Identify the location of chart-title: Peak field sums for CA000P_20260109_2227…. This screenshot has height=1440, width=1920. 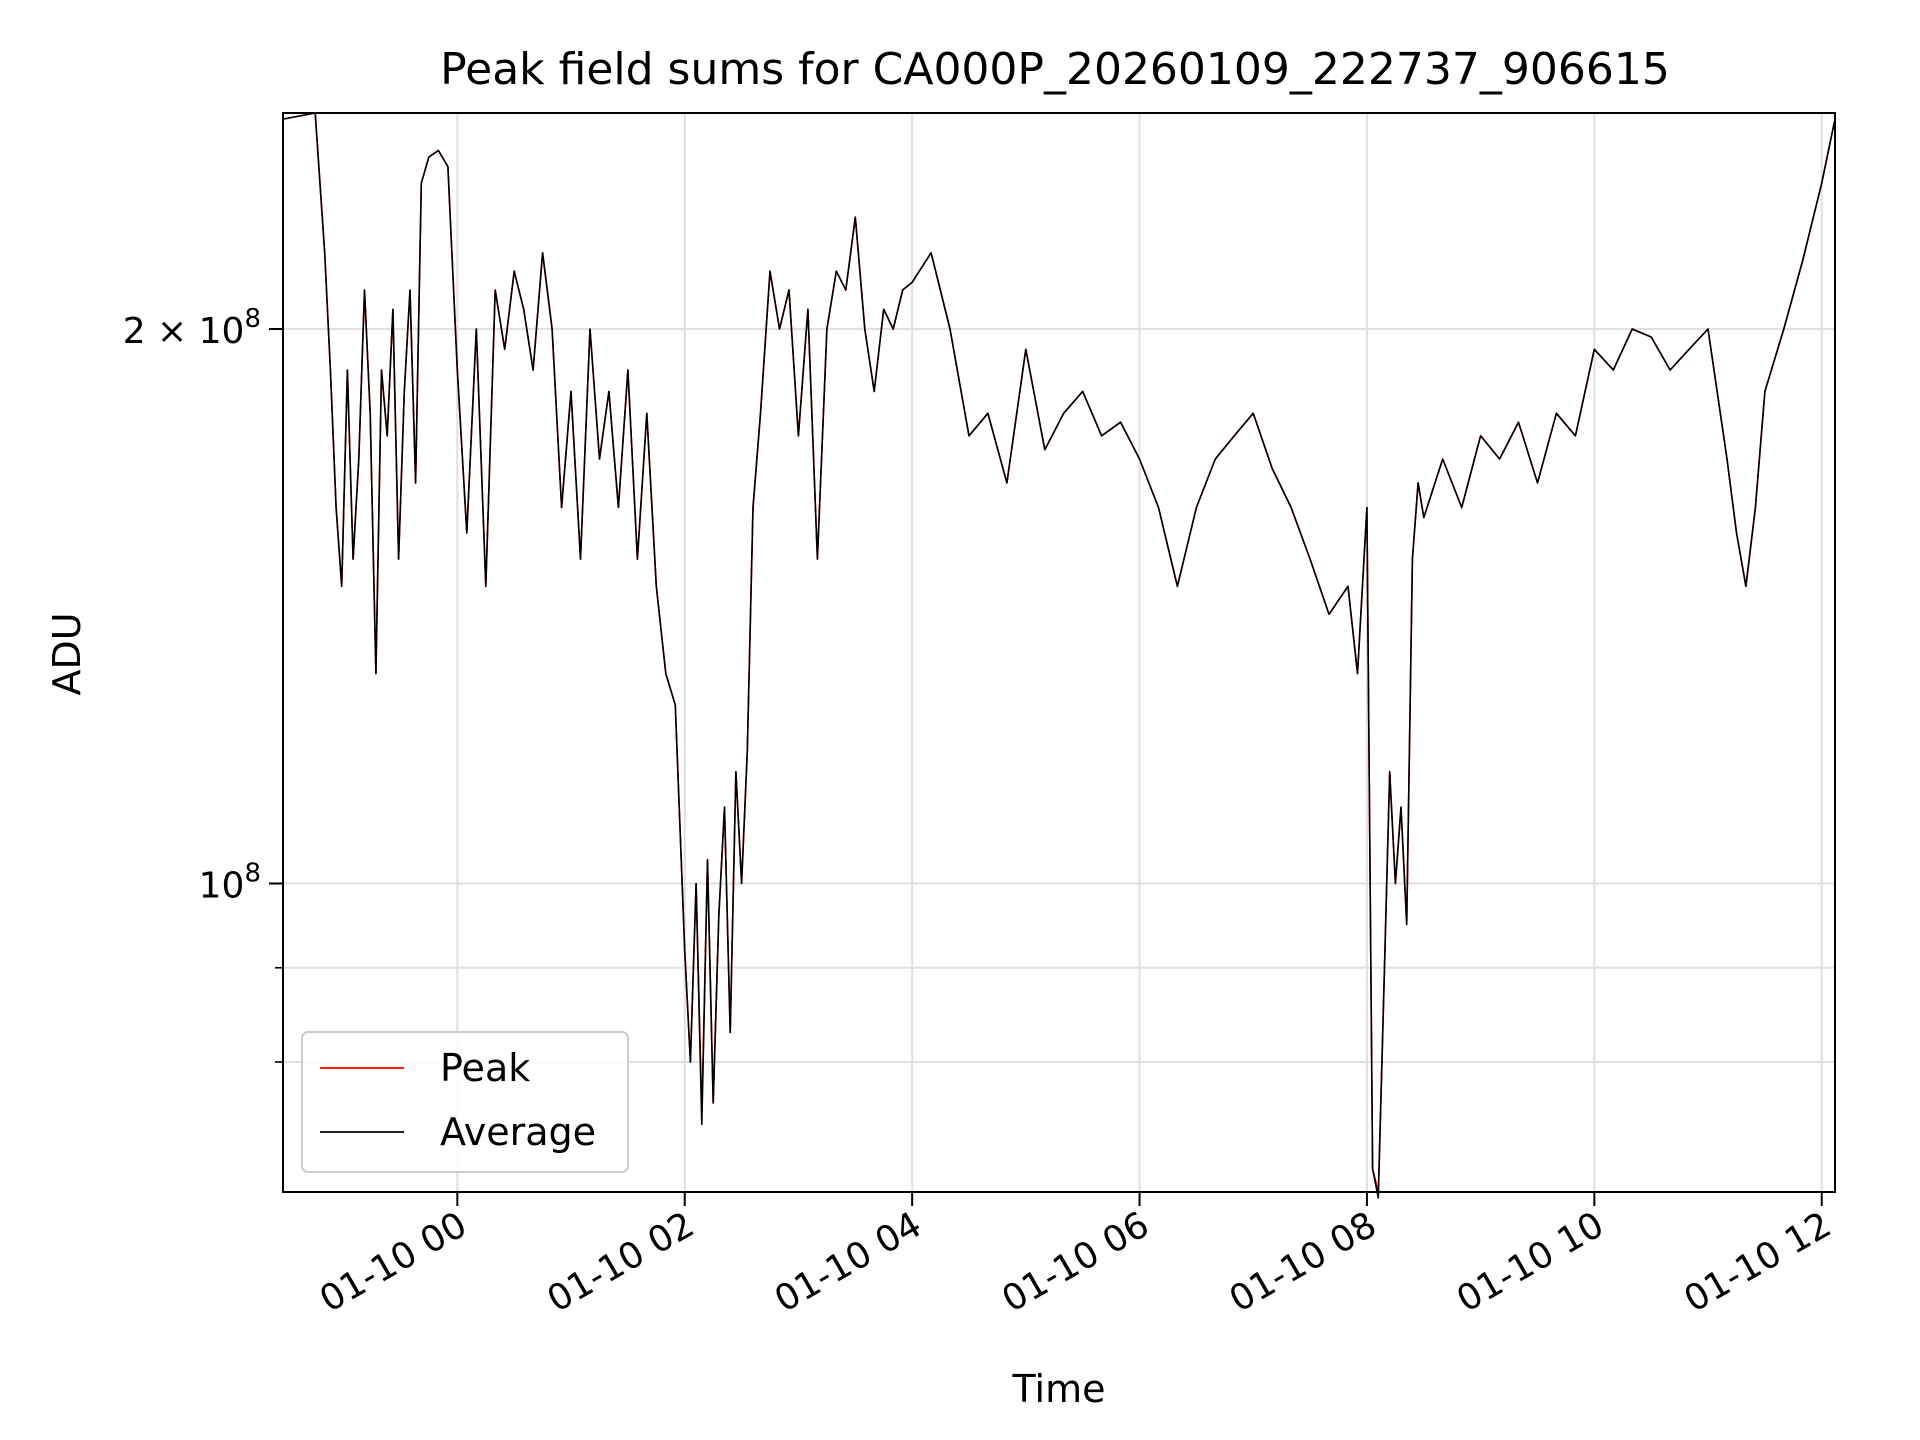
(1055, 69).